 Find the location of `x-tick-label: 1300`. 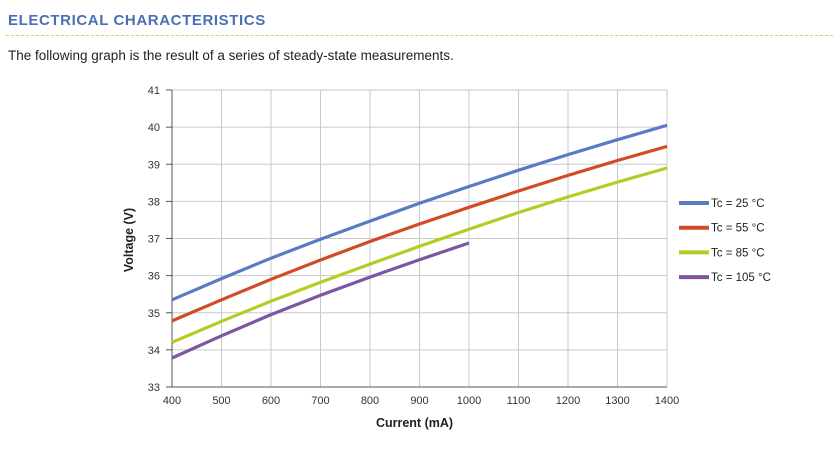

x-tick-label: 1300 is located at coordinates (617, 401).